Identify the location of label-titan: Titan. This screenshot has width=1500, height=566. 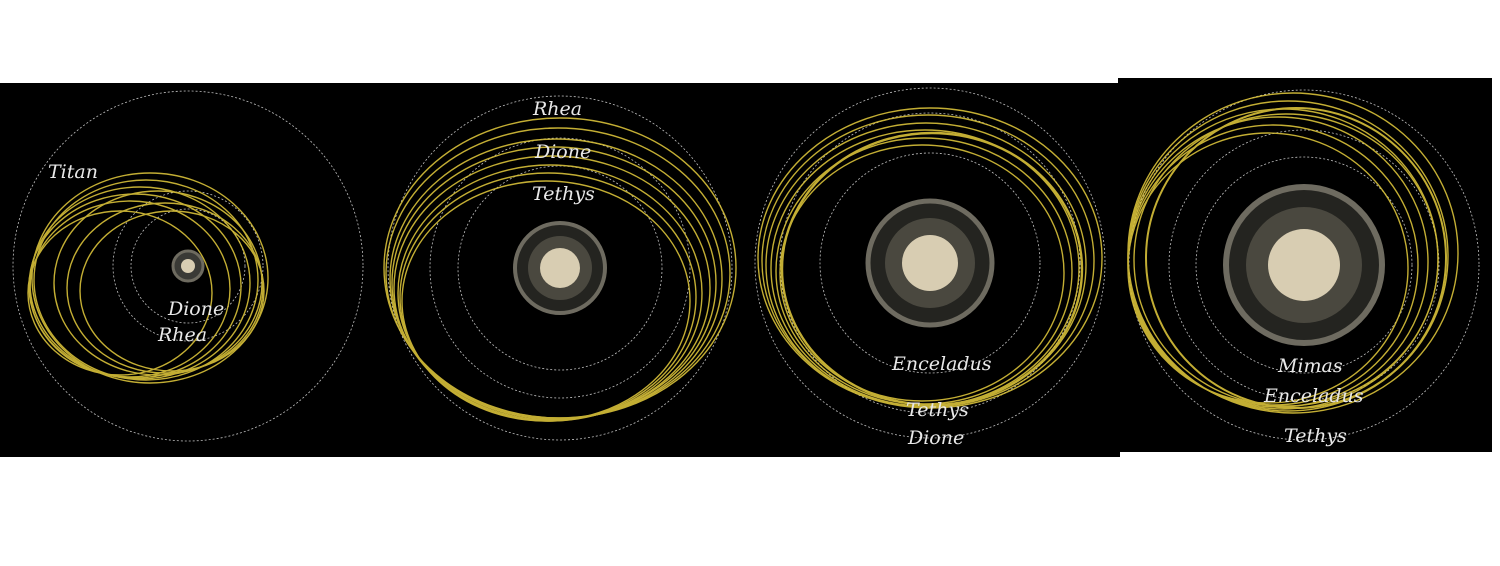
(73, 172).